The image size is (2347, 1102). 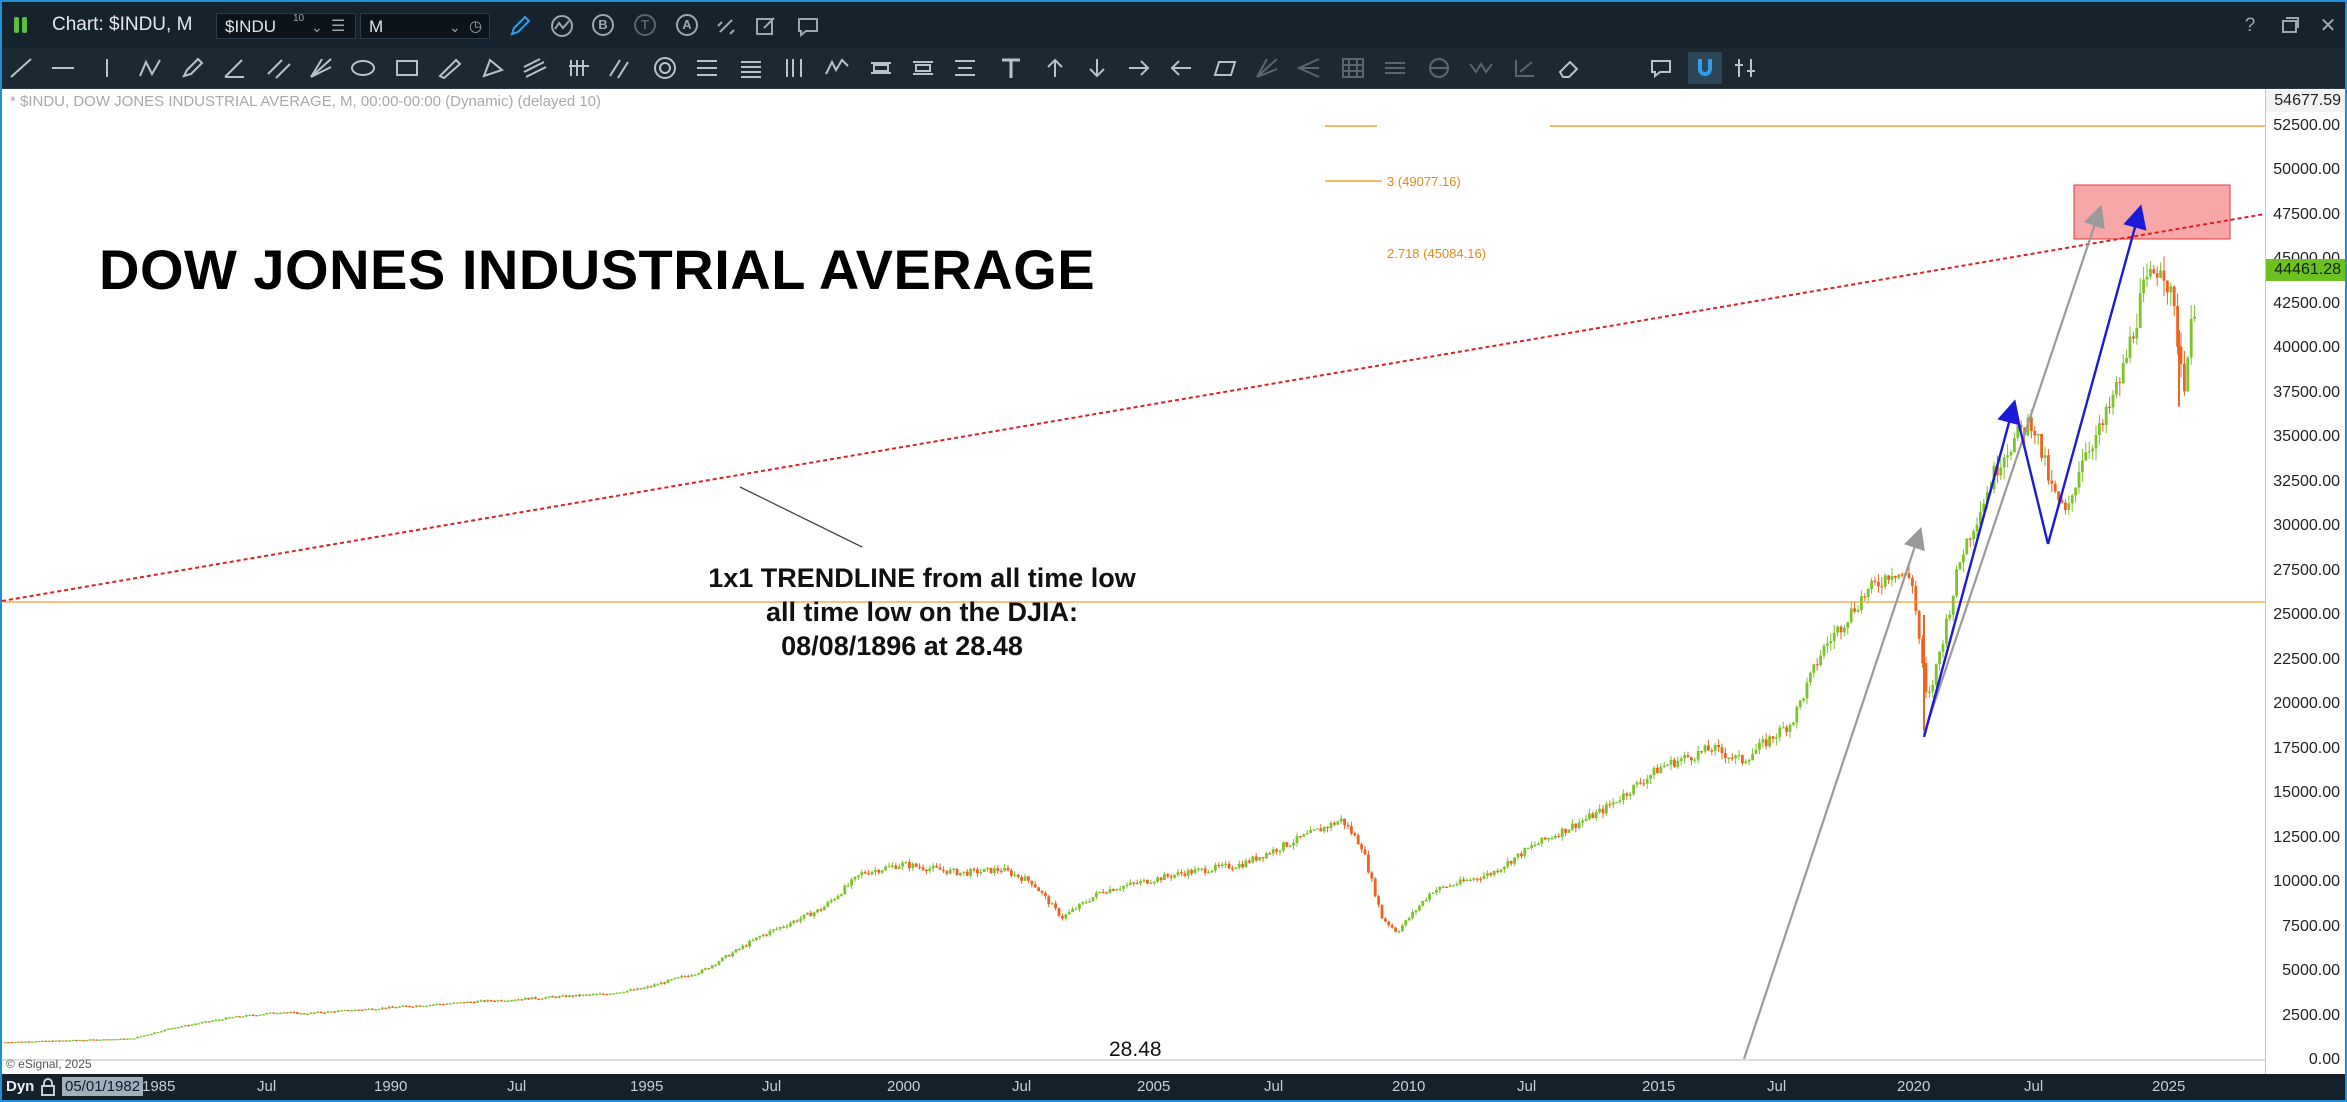 What do you see at coordinates (1097, 68) in the screenshot?
I see `arrow-down-tool-icon` at bounding box center [1097, 68].